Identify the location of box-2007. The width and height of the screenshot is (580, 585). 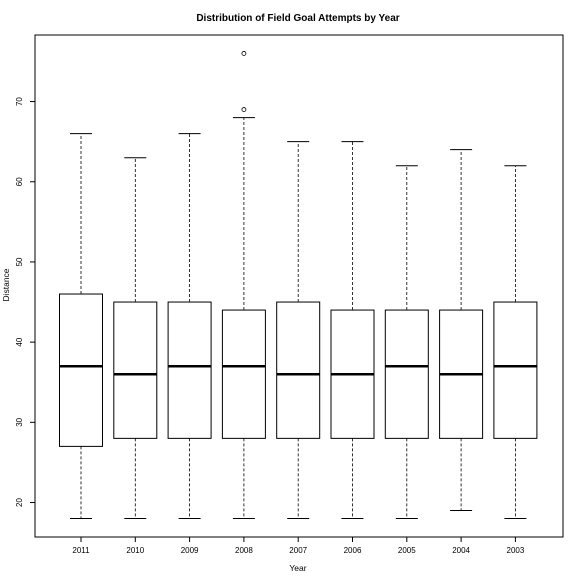
(298, 330).